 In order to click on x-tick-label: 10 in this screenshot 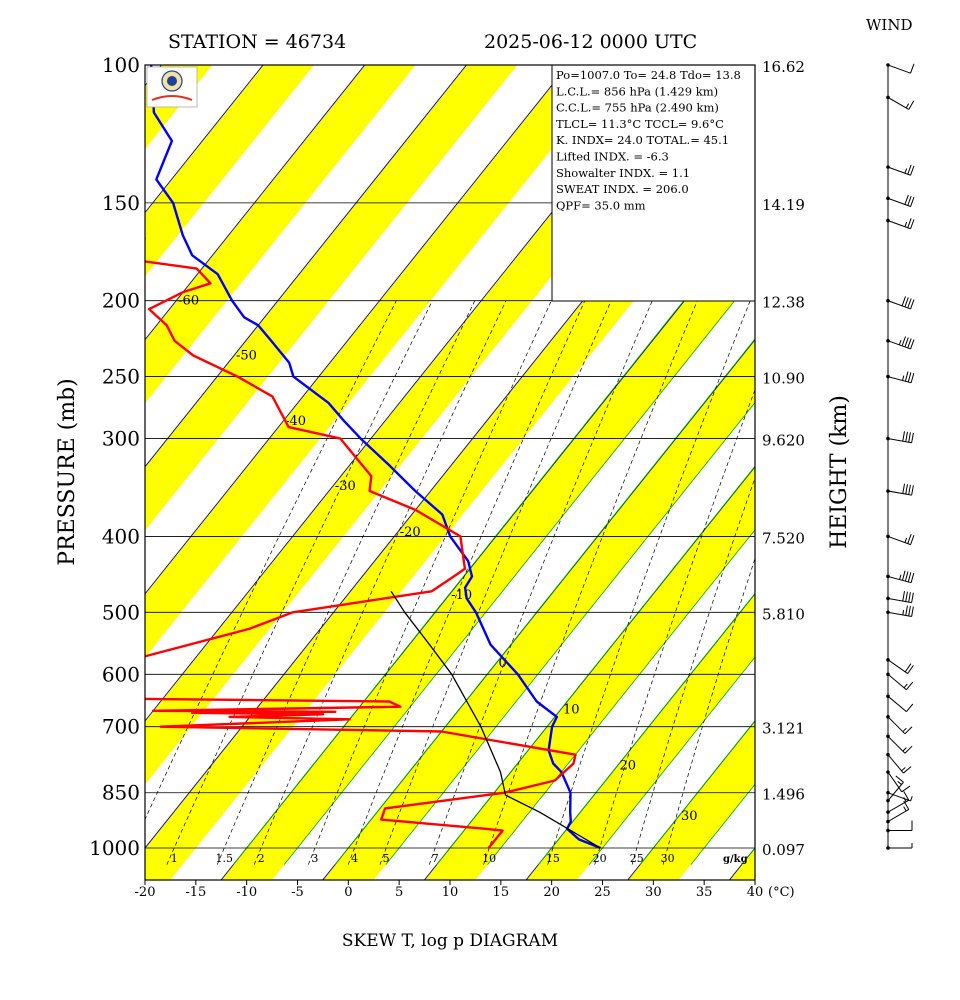, I will do `click(450, 892)`.